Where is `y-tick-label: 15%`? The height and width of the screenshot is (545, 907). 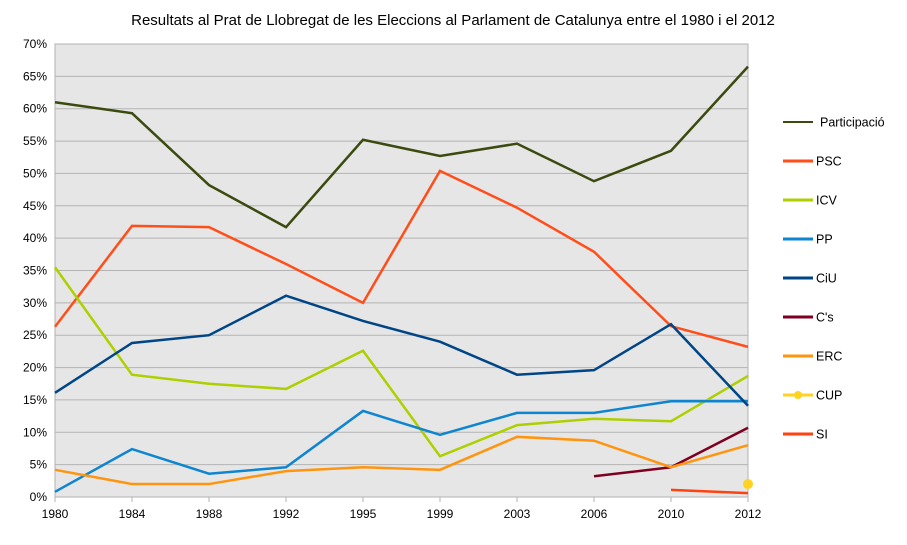
y-tick-label: 15% is located at coordinates (35, 400).